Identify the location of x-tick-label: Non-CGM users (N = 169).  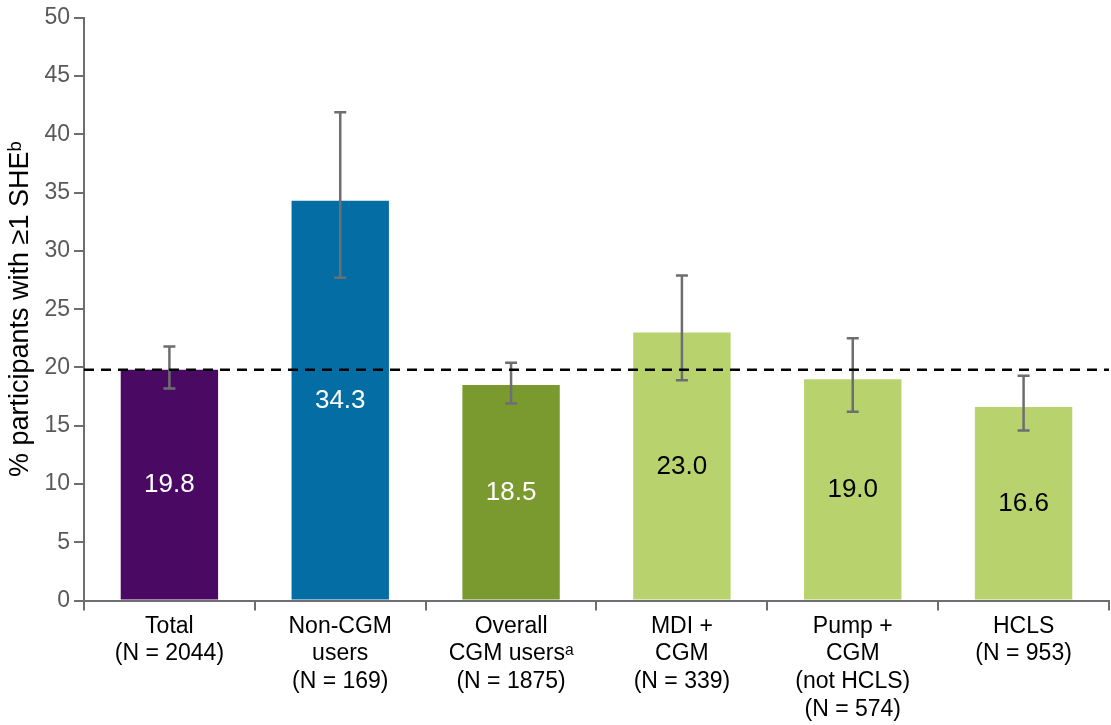
(340, 652).